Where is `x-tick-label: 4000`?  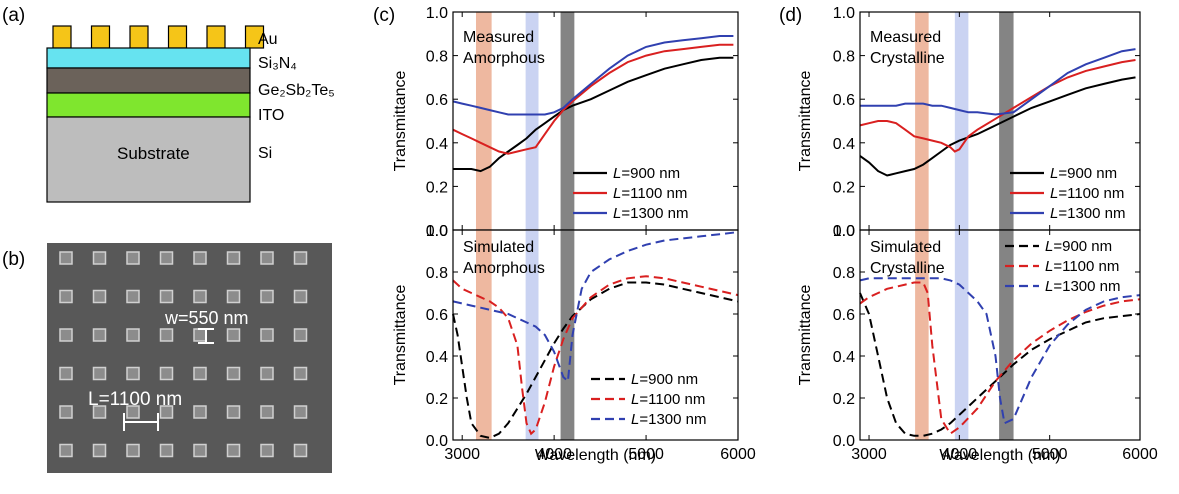
x-tick-label: 4000 is located at coordinates (554, 454).